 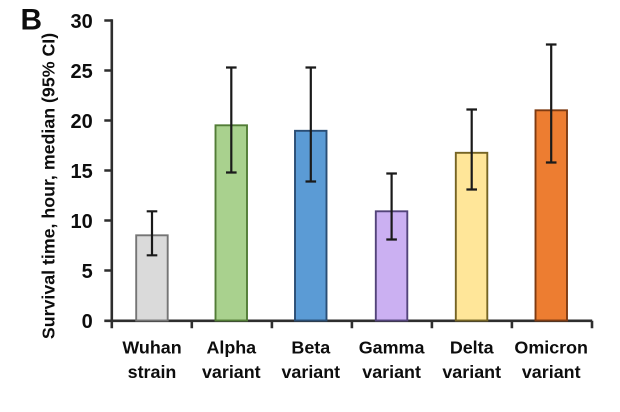 What do you see at coordinates (392, 348) in the screenshot?
I see `svg-text: Gamma` at bounding box center [392, 348].